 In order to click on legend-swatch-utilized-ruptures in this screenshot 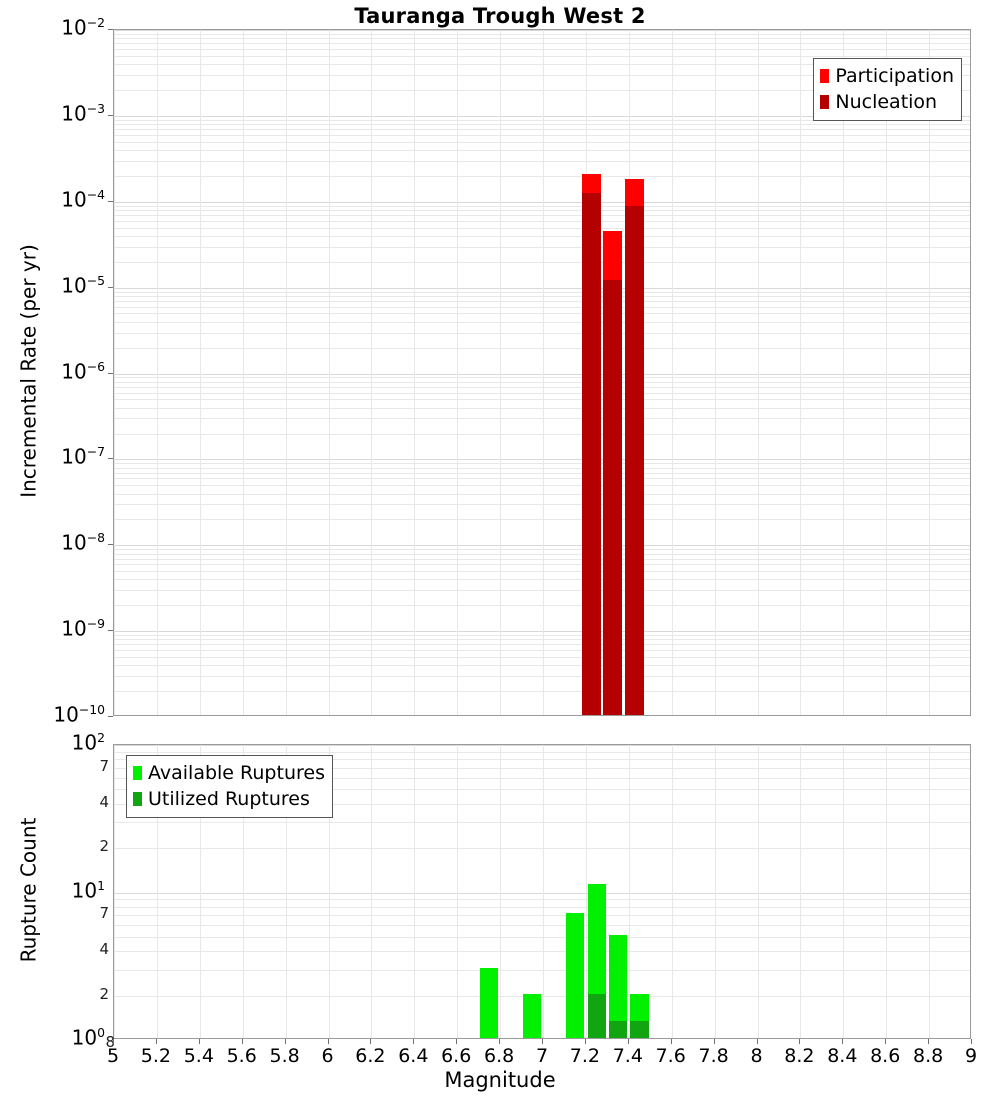, I will do `click(137, 799)`.